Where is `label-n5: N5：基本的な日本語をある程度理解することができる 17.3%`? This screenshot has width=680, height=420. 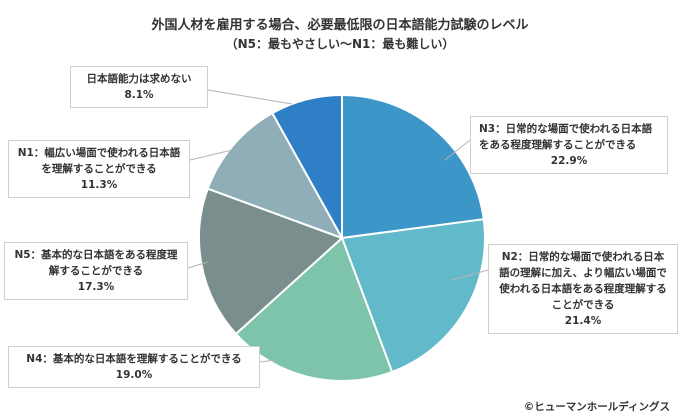 label-n5: N5：基本的な日本語をある程度理解することができる 17.3% is located at coordinates (96, 271).